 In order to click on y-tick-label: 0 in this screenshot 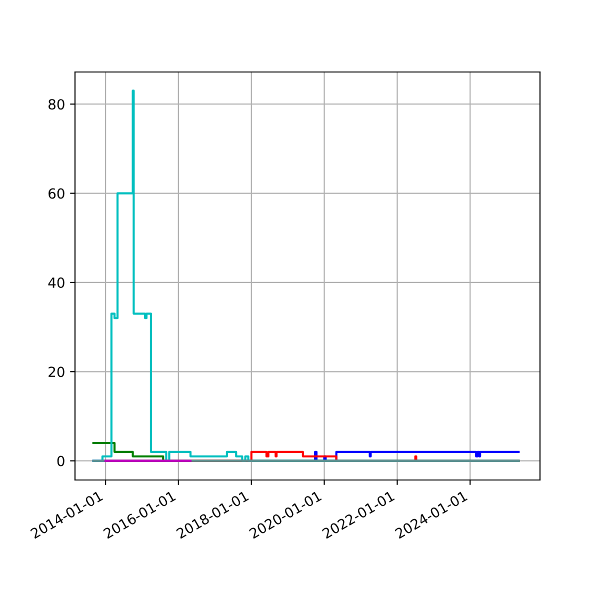, I will do `click(60, 461)`.